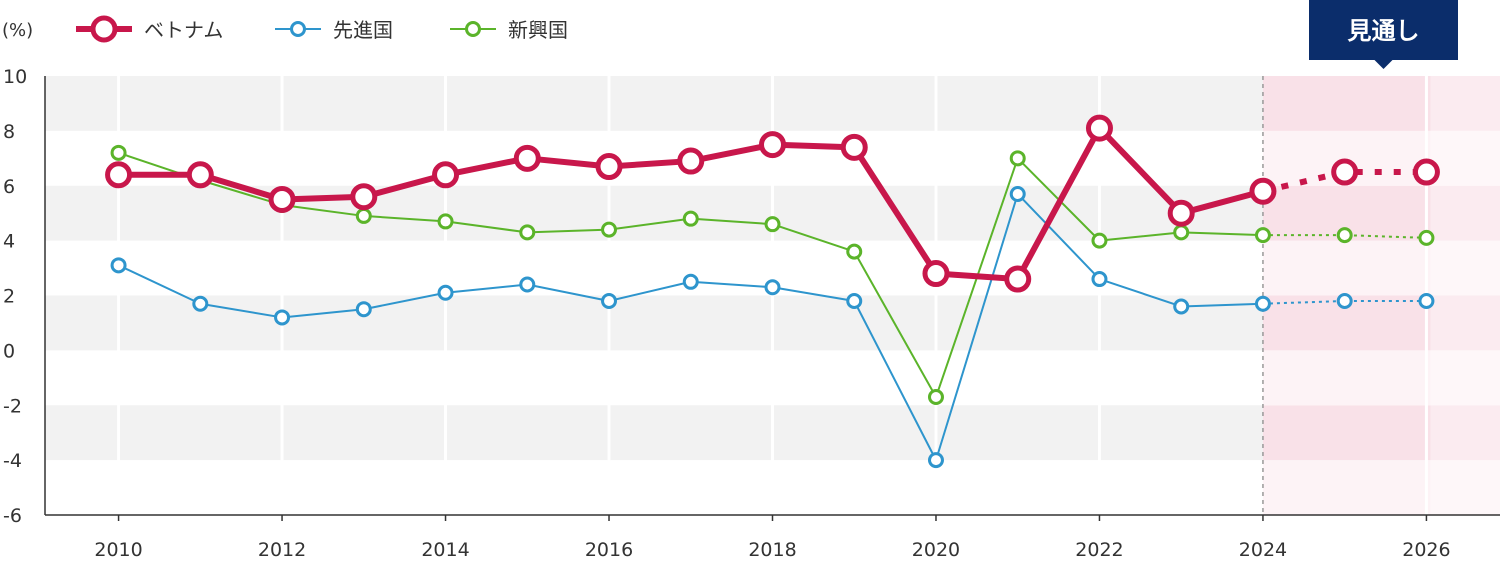  Describe the element at coordinates (538, 30) in the screenshot. I see `legend-label: 新興国` at that location.